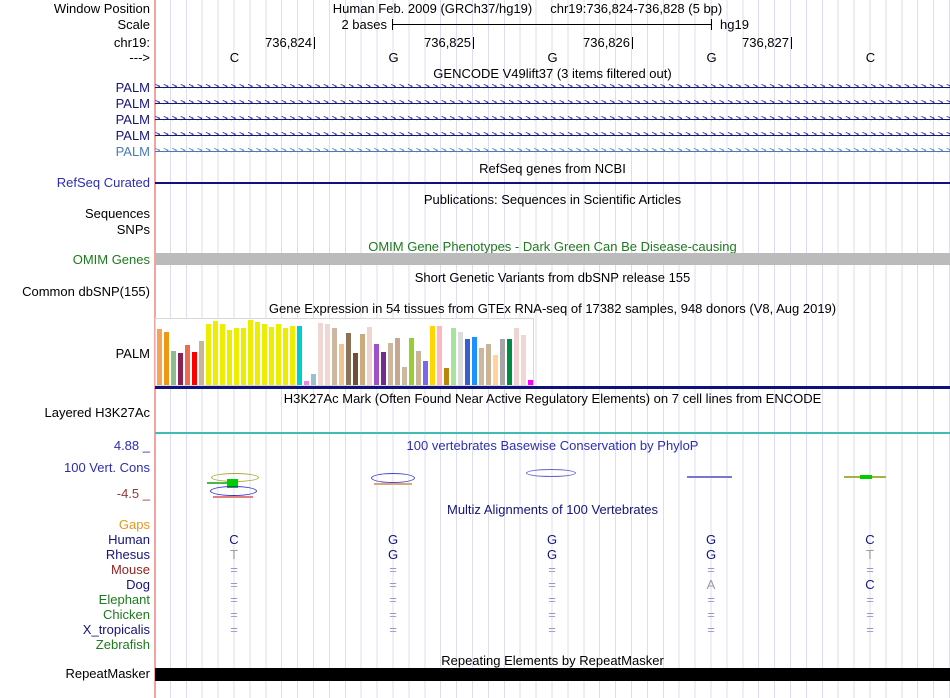 The width and height of the screenshot is (950, 698). Describe the element at coordinates (111, 259) in the screenshot. I see `label-omim-genes: OMIM Genes` at that location.